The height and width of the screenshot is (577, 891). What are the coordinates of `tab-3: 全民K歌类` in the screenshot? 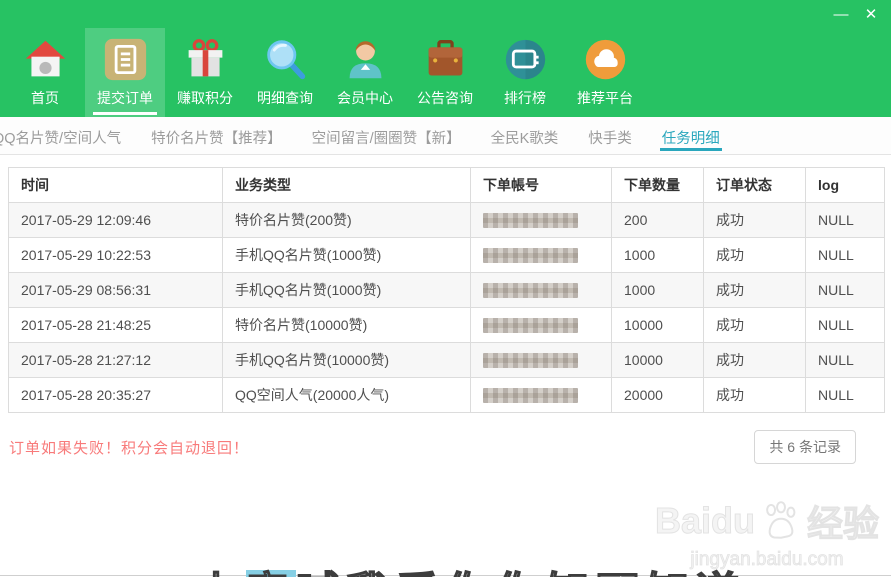 It's located at (524, 139).